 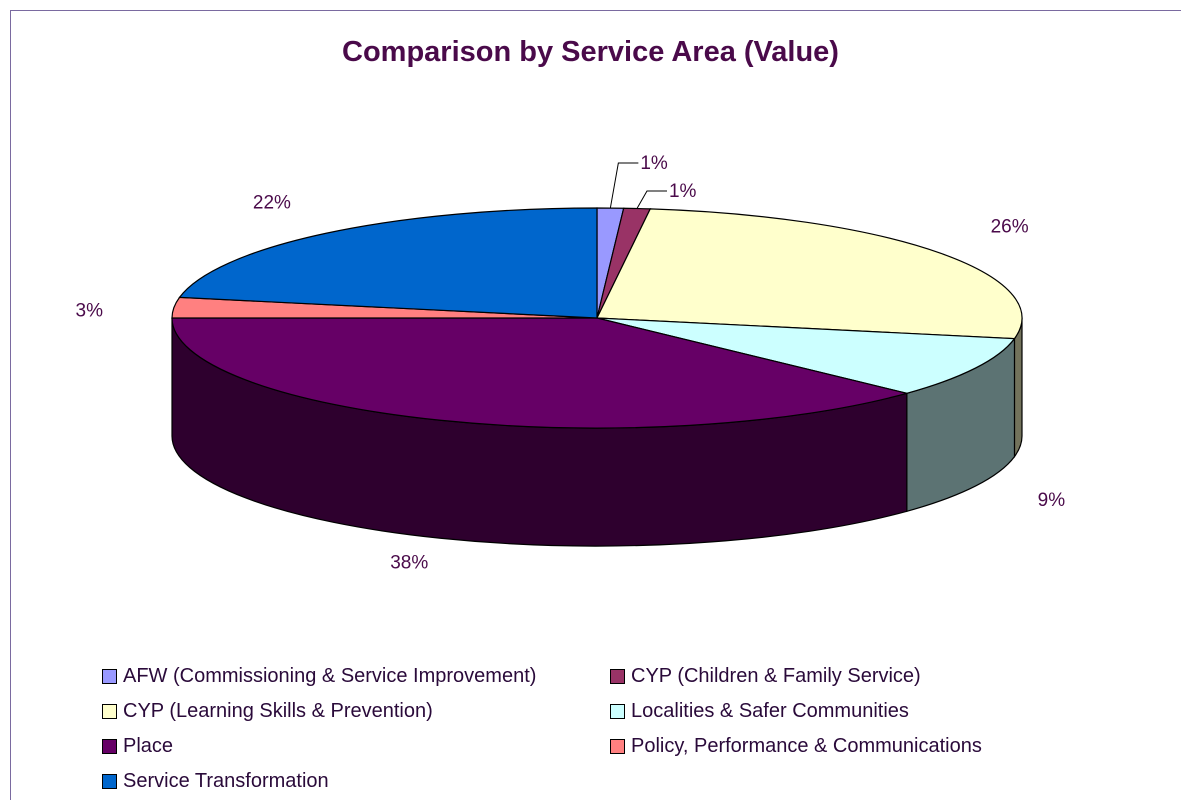 I want to click on legend-item: CYP (Children & Family Service), so click(x=765, y=676).